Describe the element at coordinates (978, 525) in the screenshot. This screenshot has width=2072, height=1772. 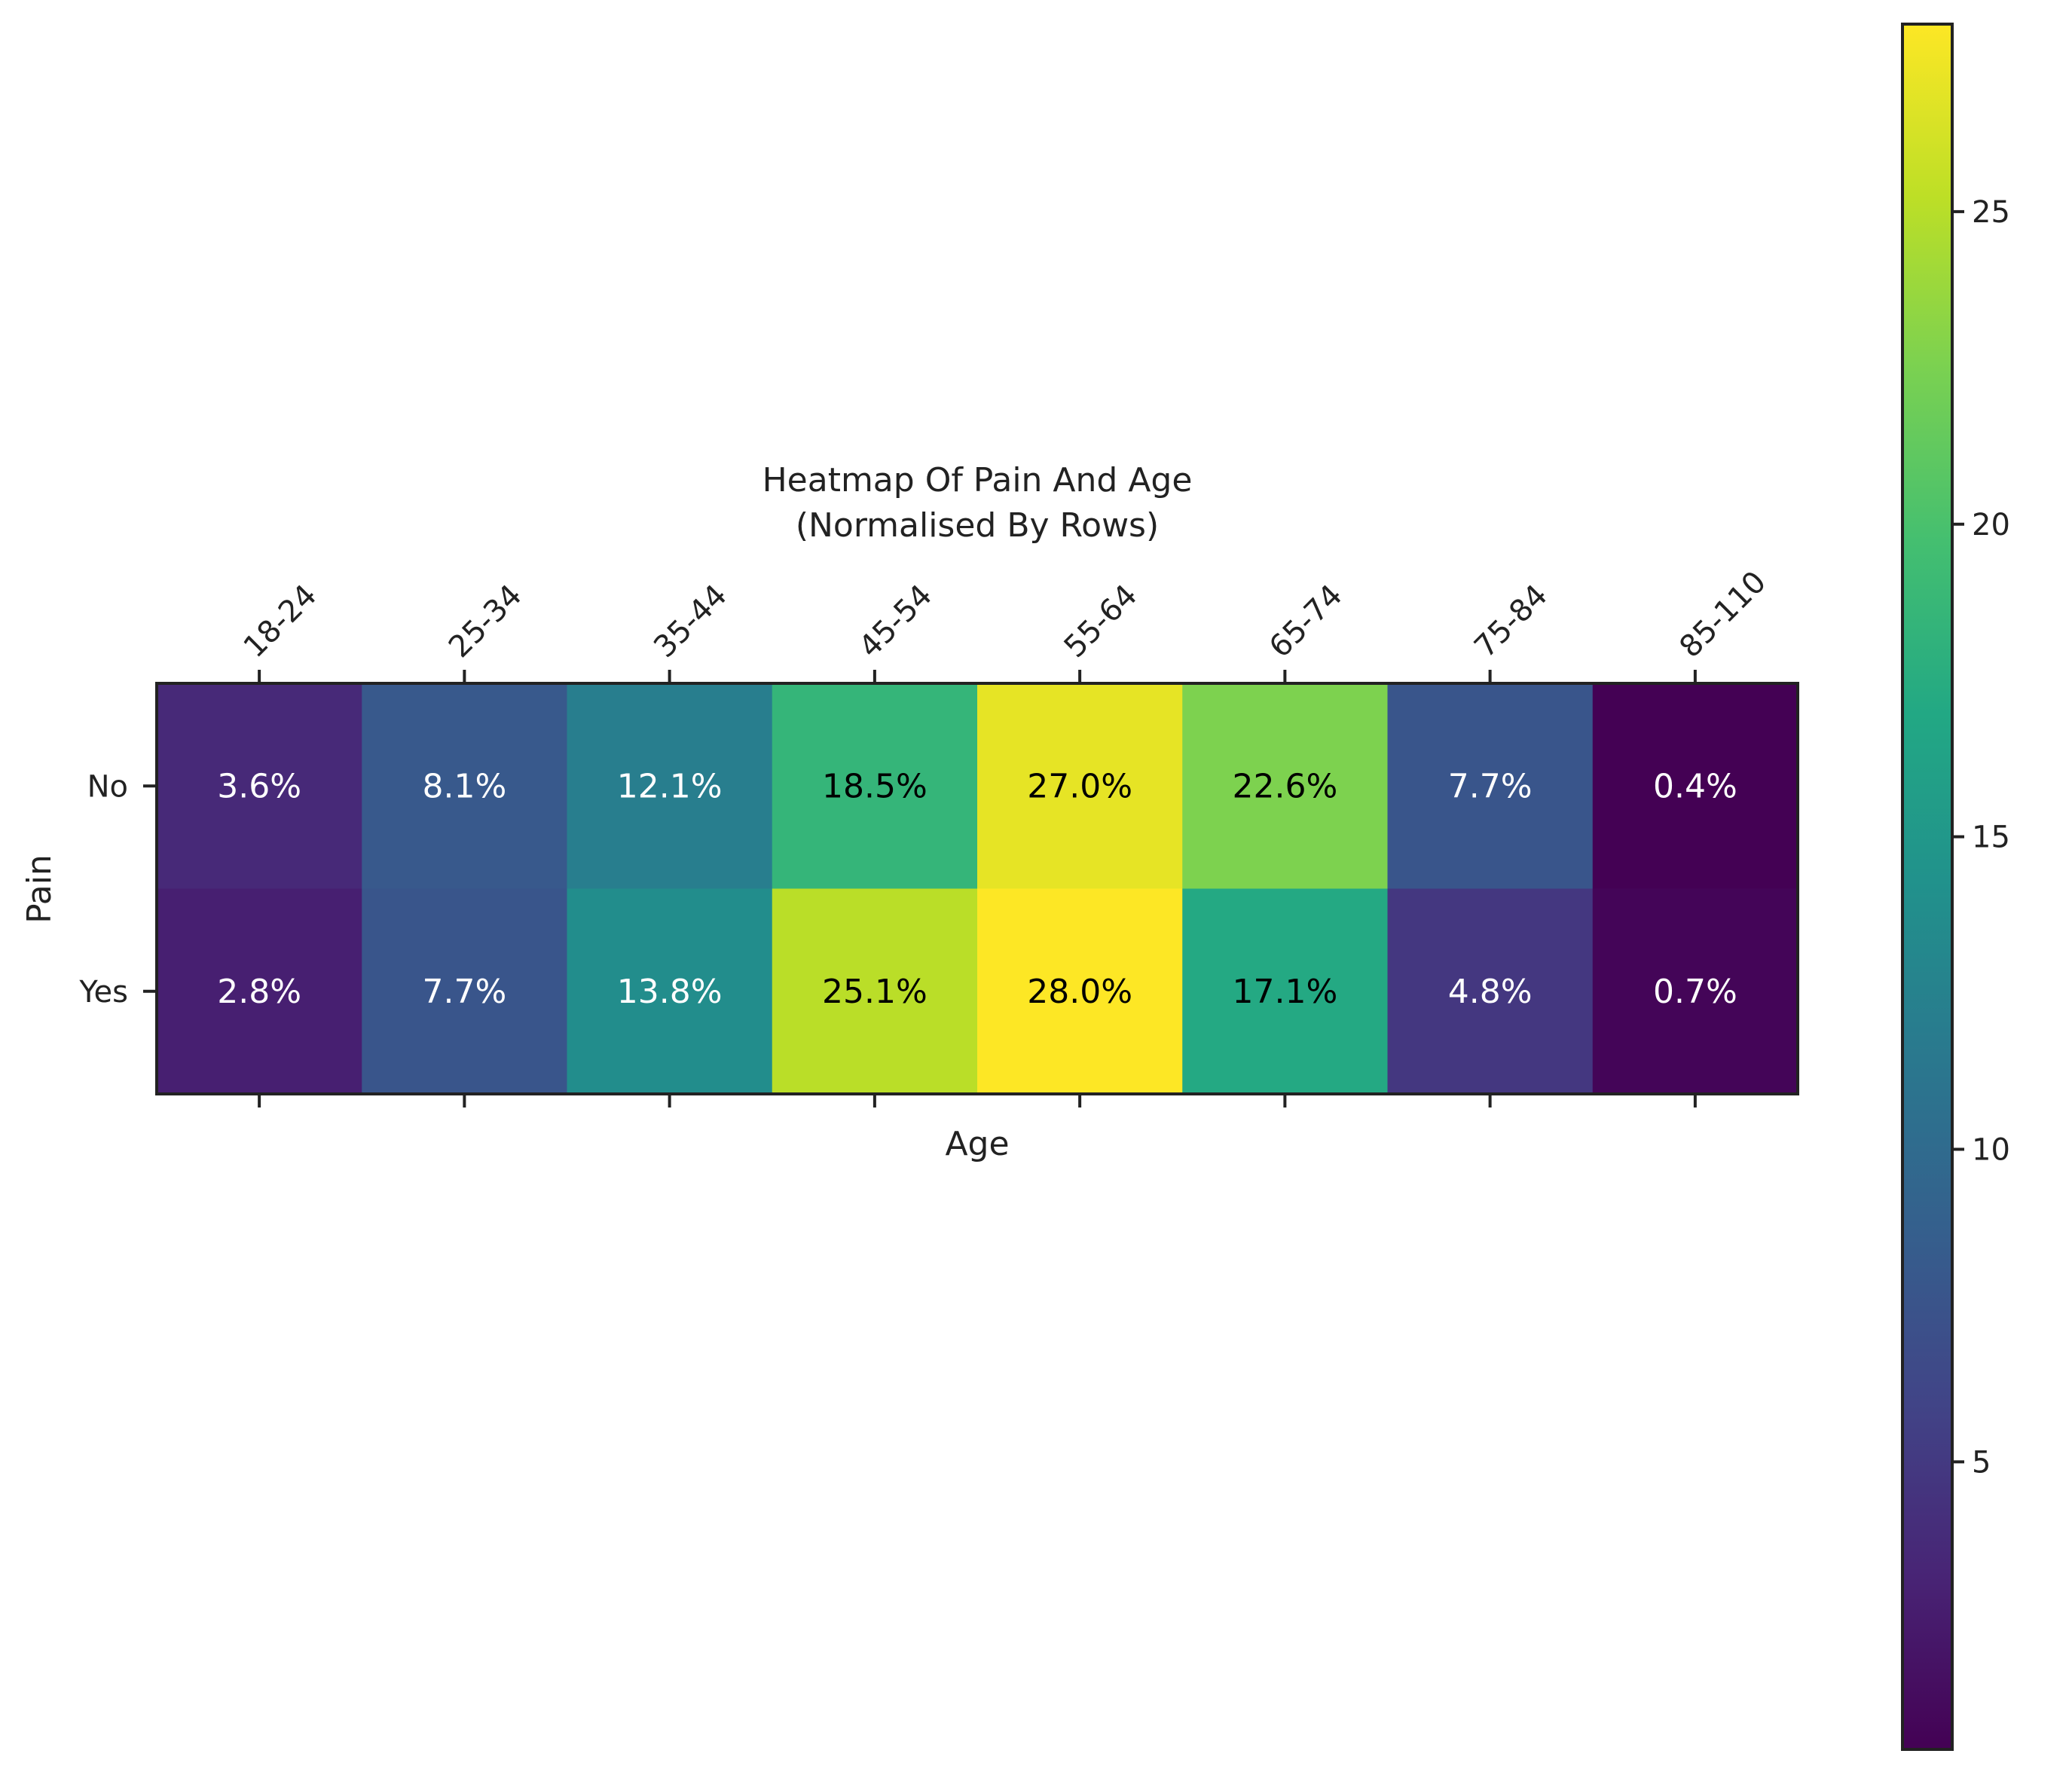
I see `chart-subtitle: (Normalised By Rows)` at that location.